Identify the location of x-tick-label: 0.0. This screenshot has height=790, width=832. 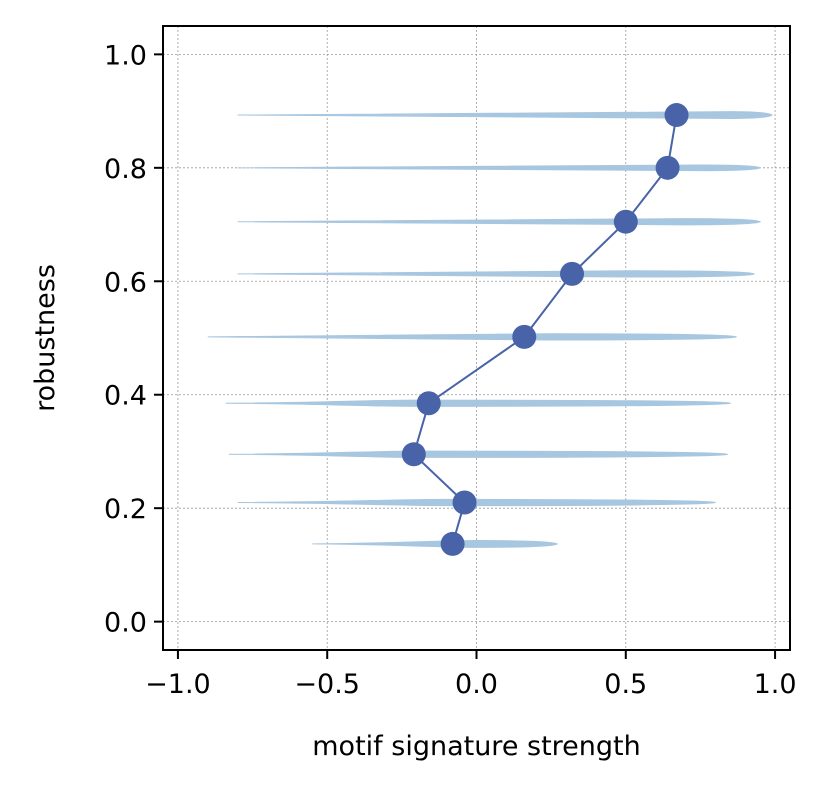
(476, 684).